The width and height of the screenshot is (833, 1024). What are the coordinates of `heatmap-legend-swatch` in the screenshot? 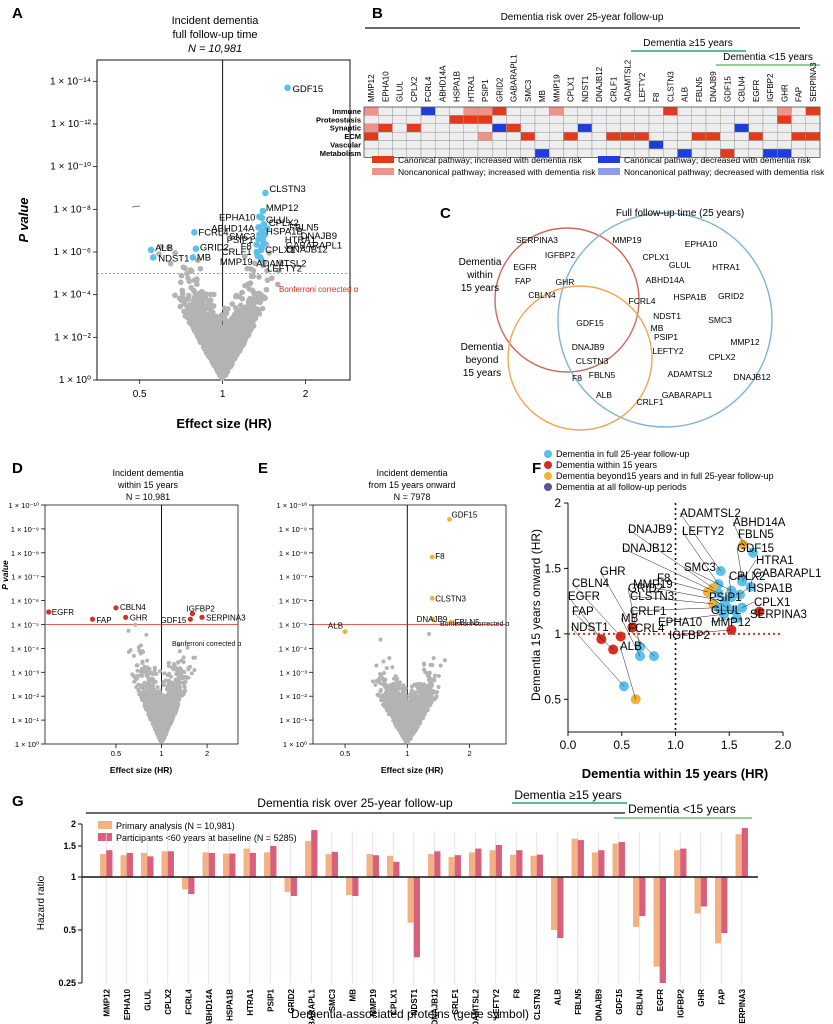 It's located at (609, 171).